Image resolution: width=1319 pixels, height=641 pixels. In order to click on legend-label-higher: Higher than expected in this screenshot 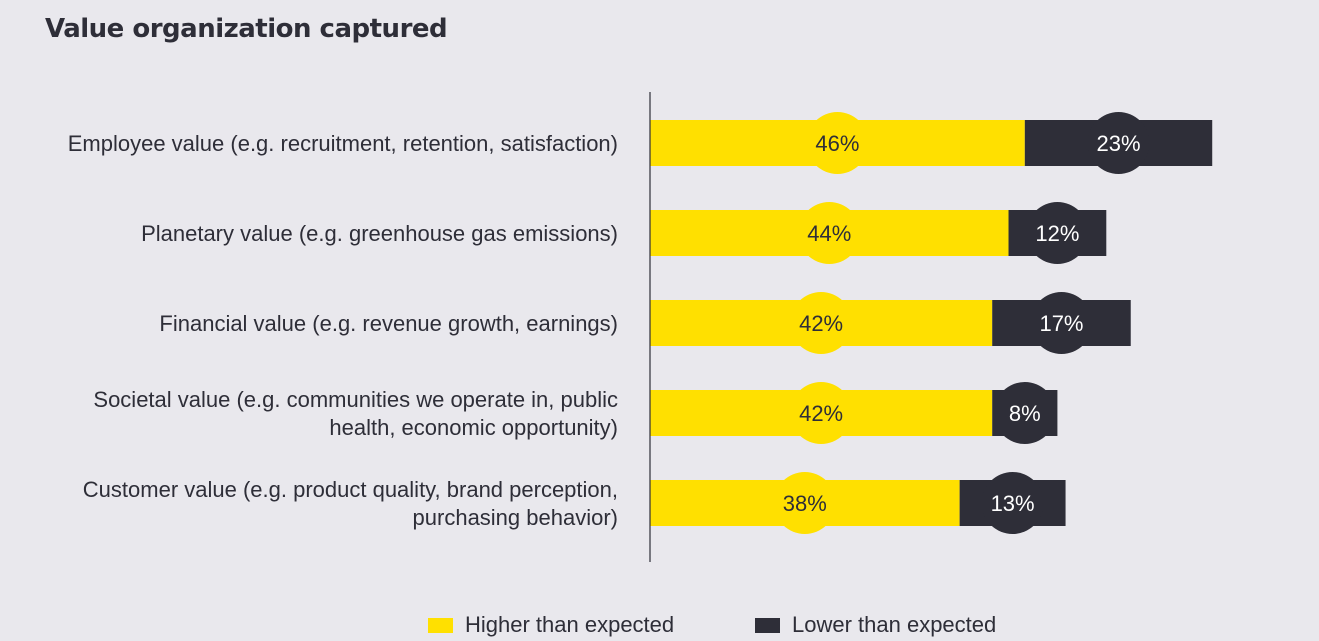, I will do `click(570, 624)`.